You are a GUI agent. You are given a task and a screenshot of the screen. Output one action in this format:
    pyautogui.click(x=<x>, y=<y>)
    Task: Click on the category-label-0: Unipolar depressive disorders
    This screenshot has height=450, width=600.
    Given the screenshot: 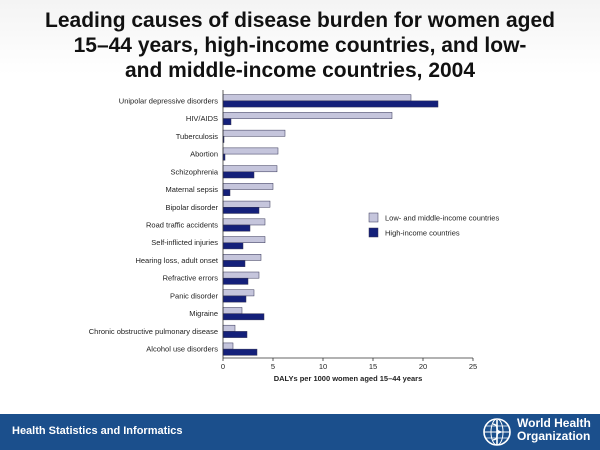 What is the action you would take?
    pyautogui.click(x=168, y=100)
    